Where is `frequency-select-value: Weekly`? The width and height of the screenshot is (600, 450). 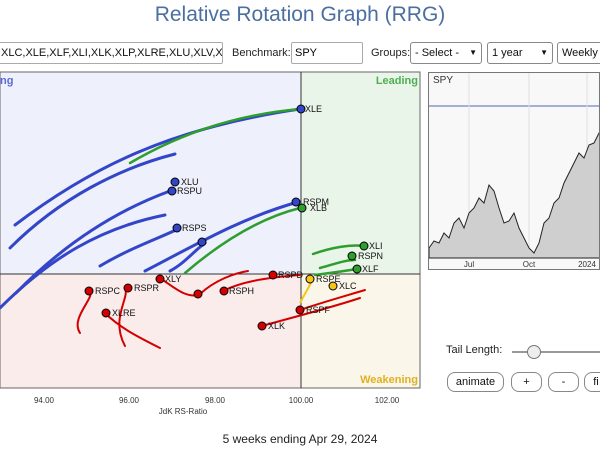
frequency-select-value: Weekly is located at coordinates (580, 53).